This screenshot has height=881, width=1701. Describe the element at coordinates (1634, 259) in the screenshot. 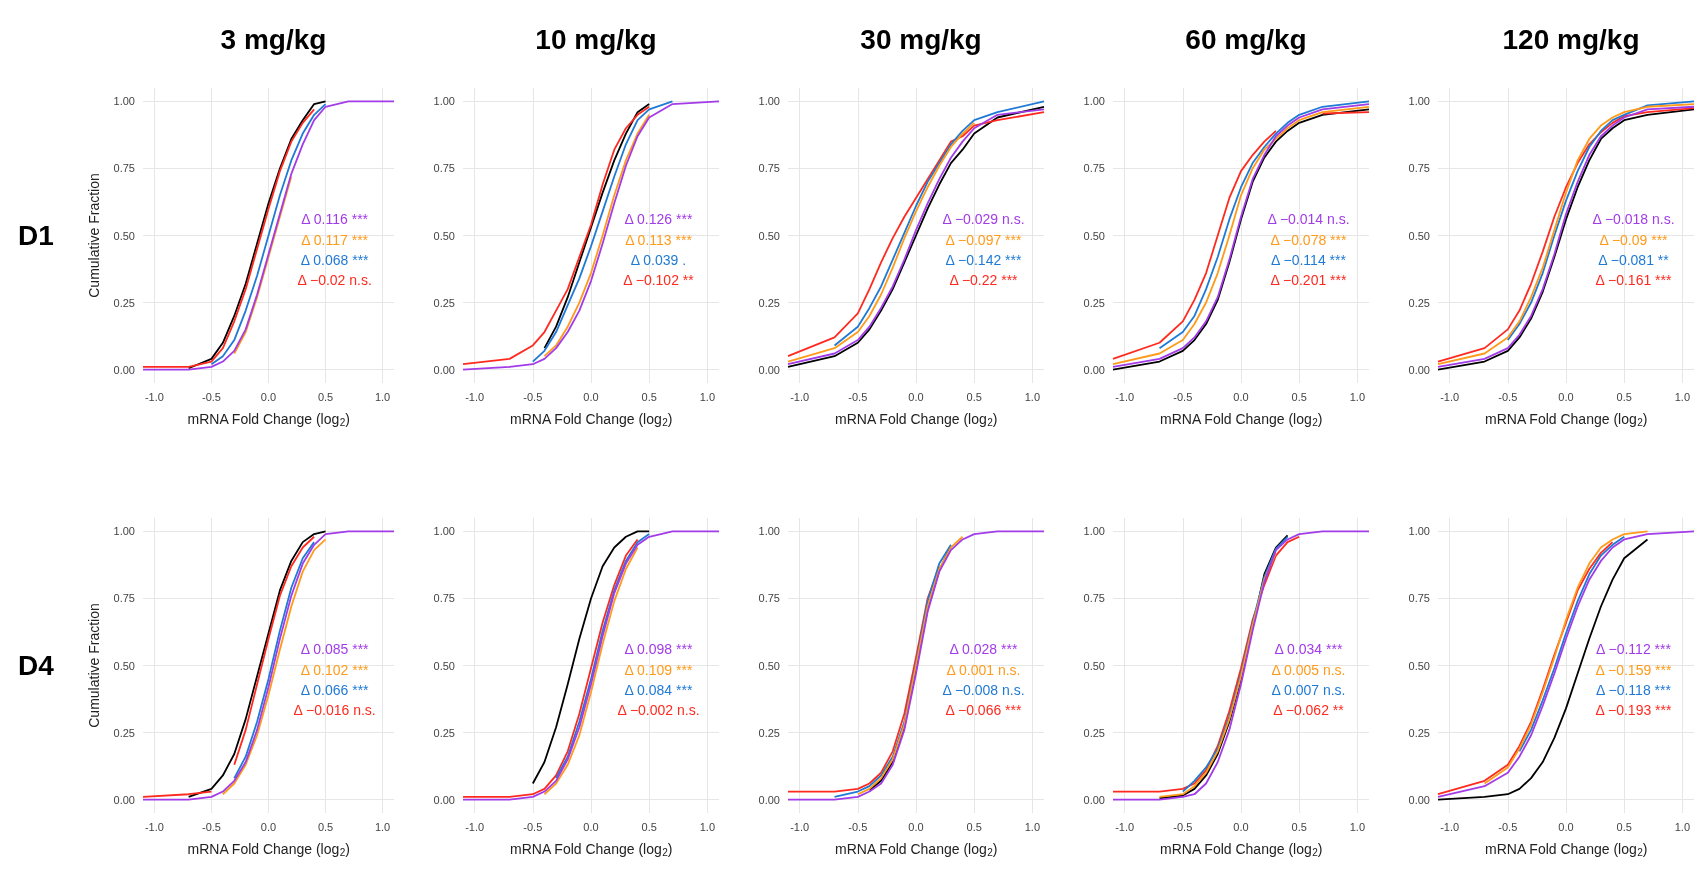

I see `annotation: Δ −0.081 **` at that location.